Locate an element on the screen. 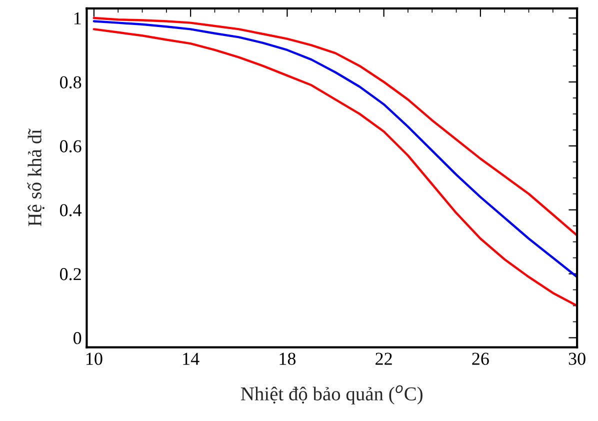 This screenshot has width=598, height=421. y-tick-label: 1 is located at coordinates (77, 18).